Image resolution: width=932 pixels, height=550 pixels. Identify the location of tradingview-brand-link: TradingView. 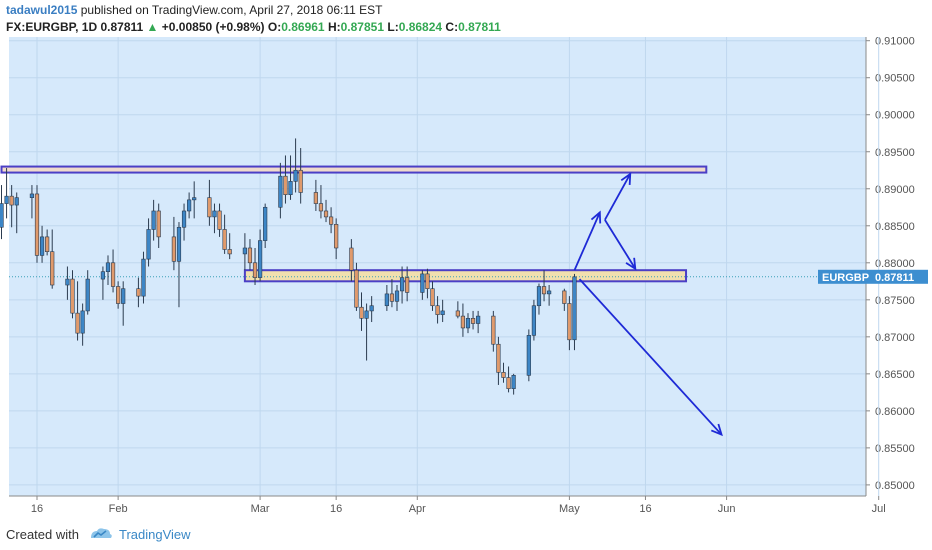
(154, 534).